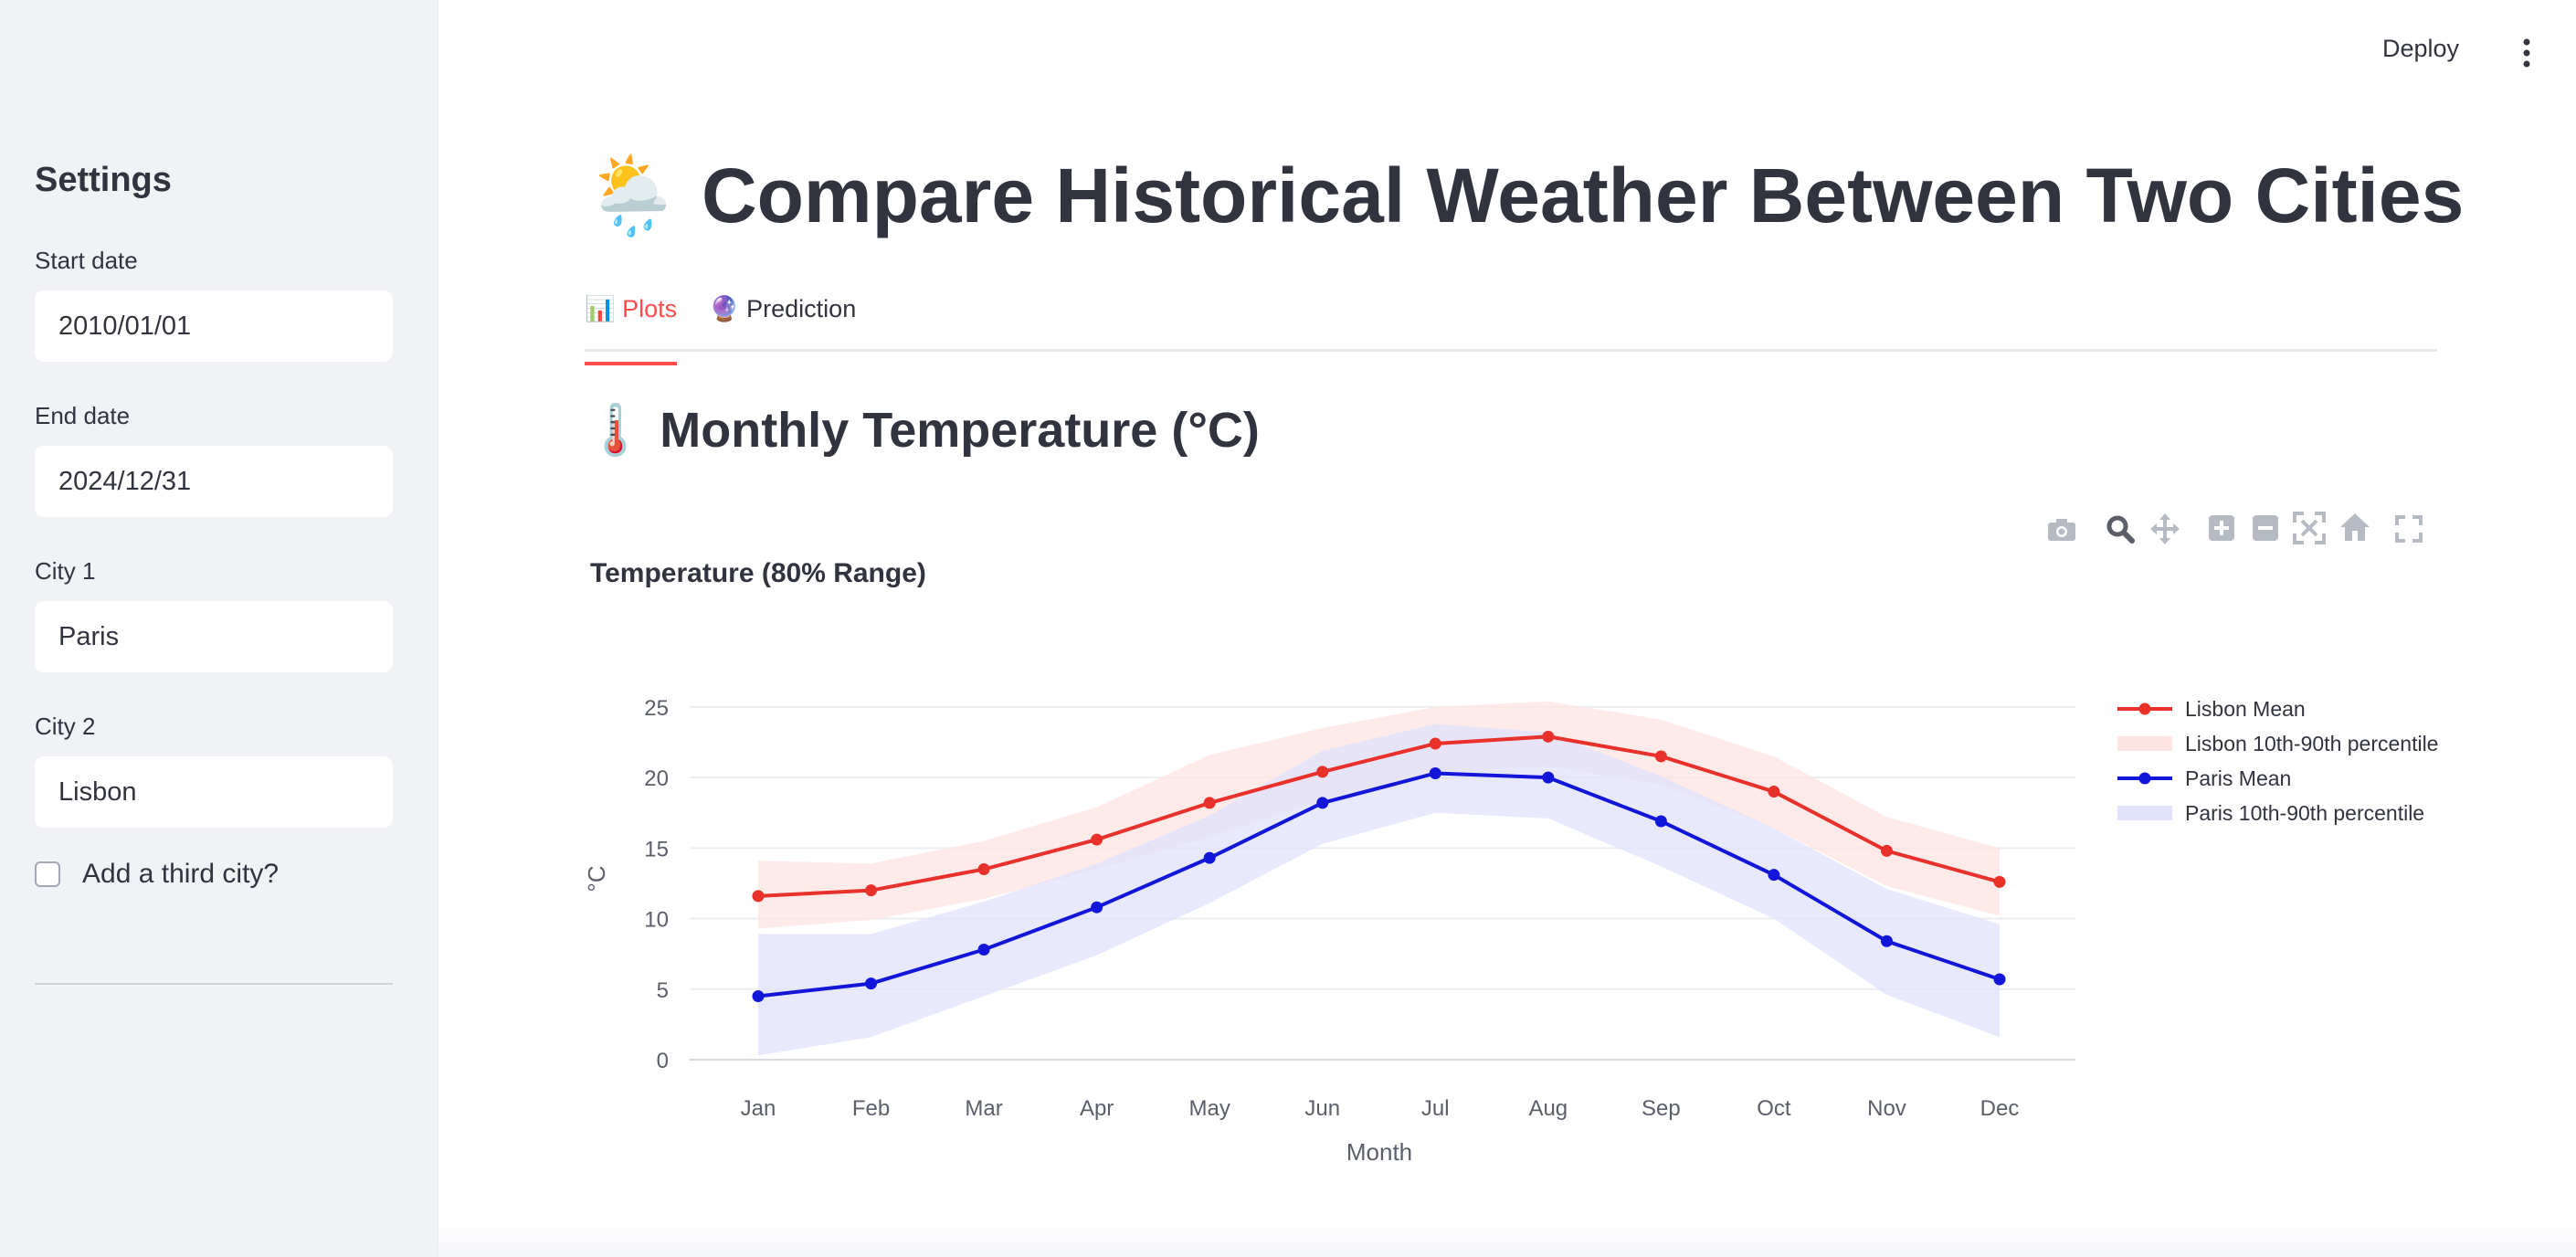  Describe the element at coordinates (2304, 813) in the screenshot. I see `legend-label-paris-10th-90th-percentile: Paris 10th-90th percentile` at that location.